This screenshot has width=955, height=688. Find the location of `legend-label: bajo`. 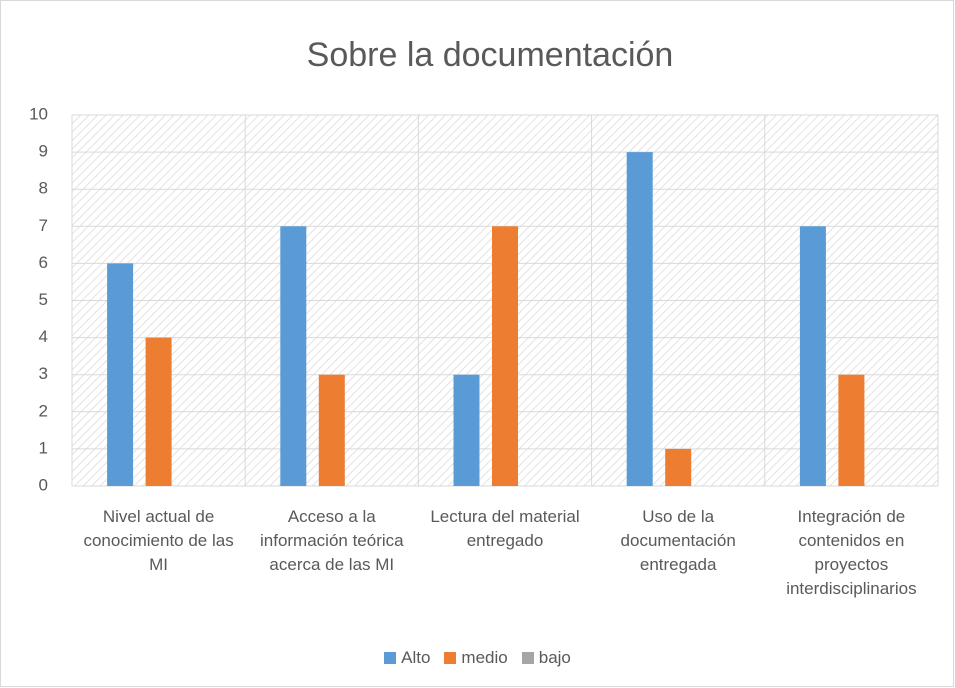

legend-label: bajo is located at coordinates (554, 657).